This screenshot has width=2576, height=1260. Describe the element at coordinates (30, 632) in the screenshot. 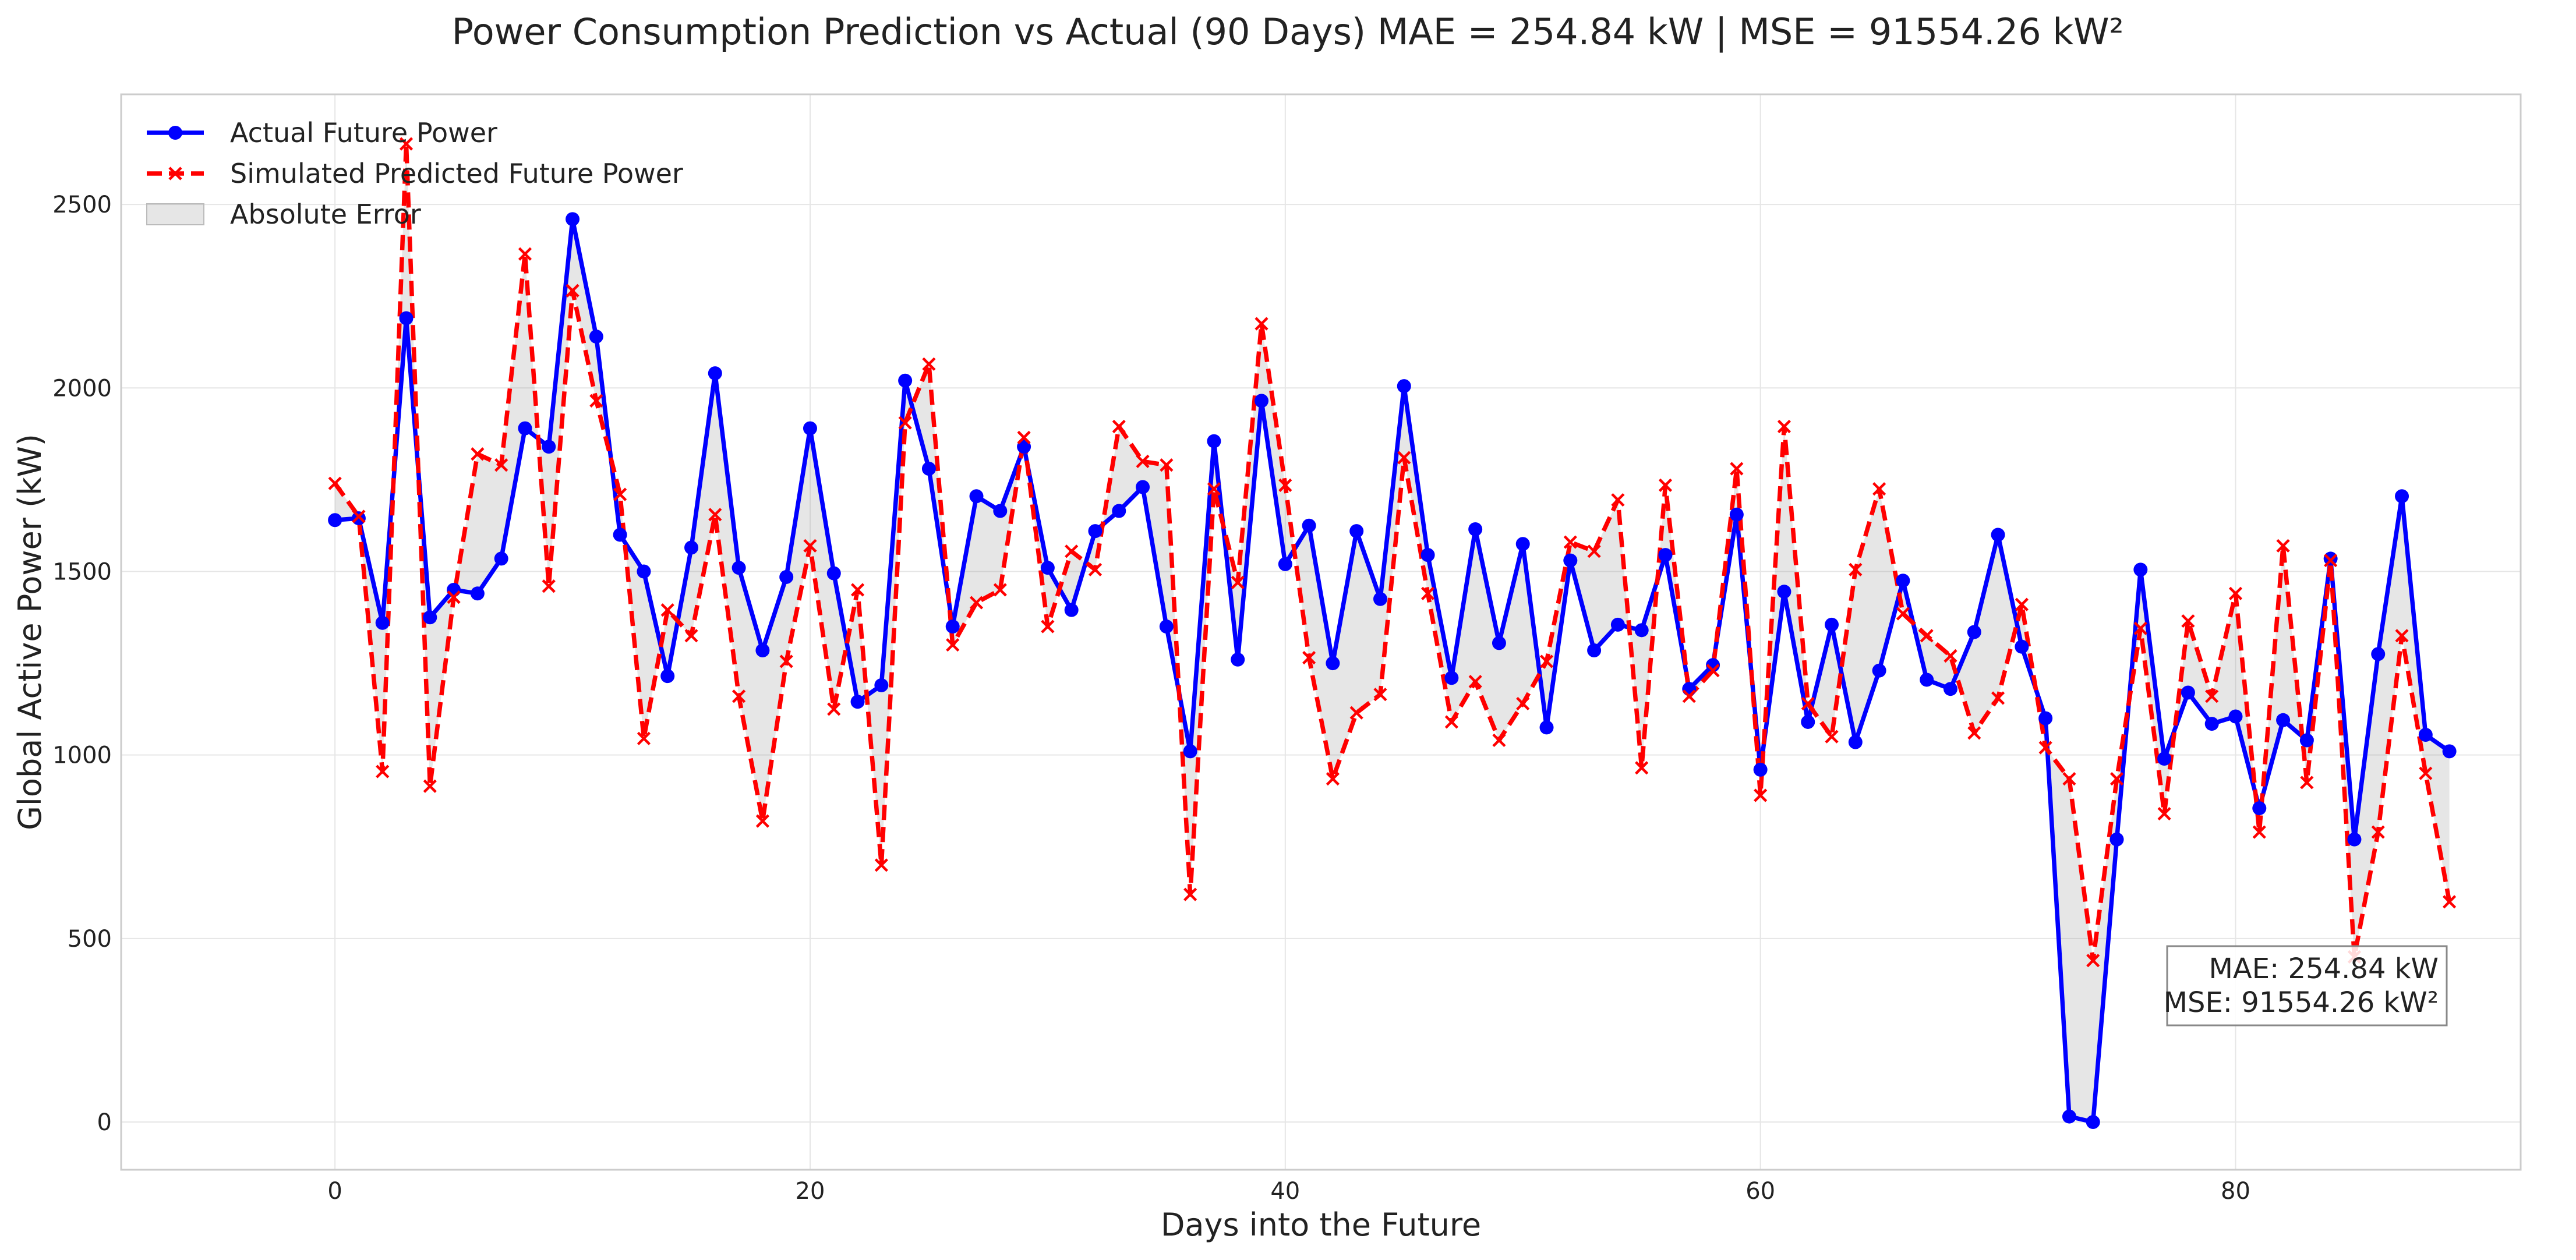

I see `y-axis-label: Global Active Power (kW)` at that location.